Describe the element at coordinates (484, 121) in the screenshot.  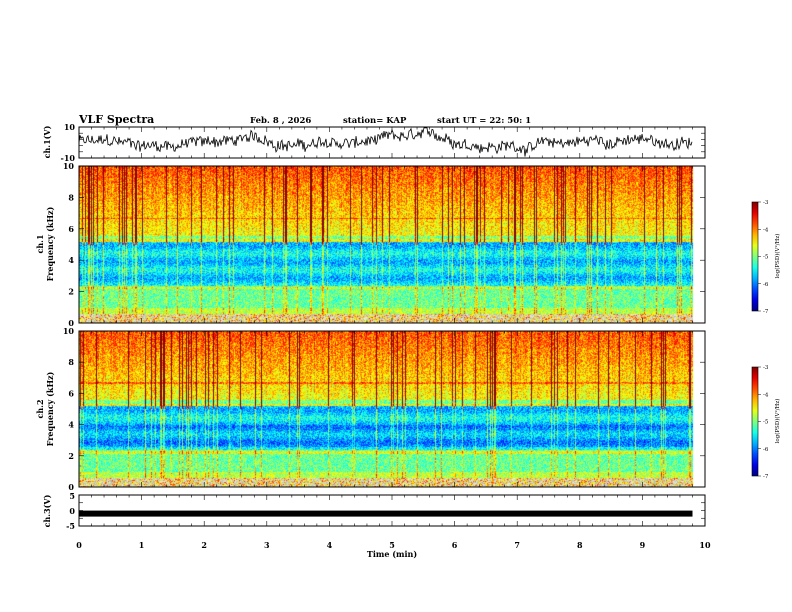
I see `start-time-label: start UT = 22: 50: 1` at that location.